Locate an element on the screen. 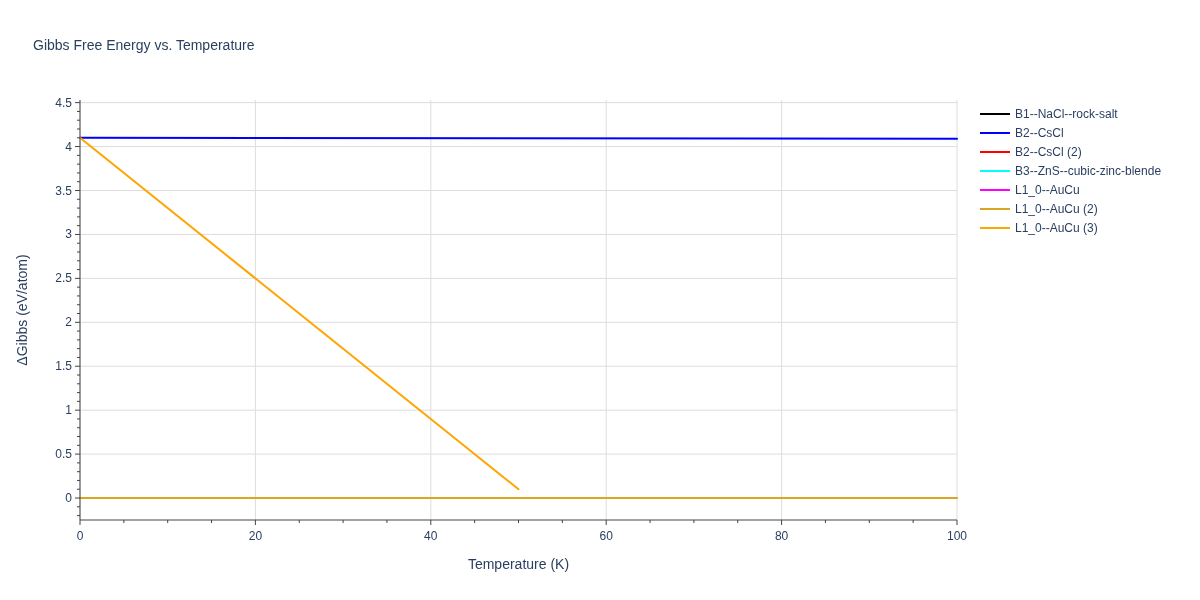 The width and height of the screenshot is (1200, 600). legend-label: B1--NaCl--rock-salt is located at coordinates (1067, 114).